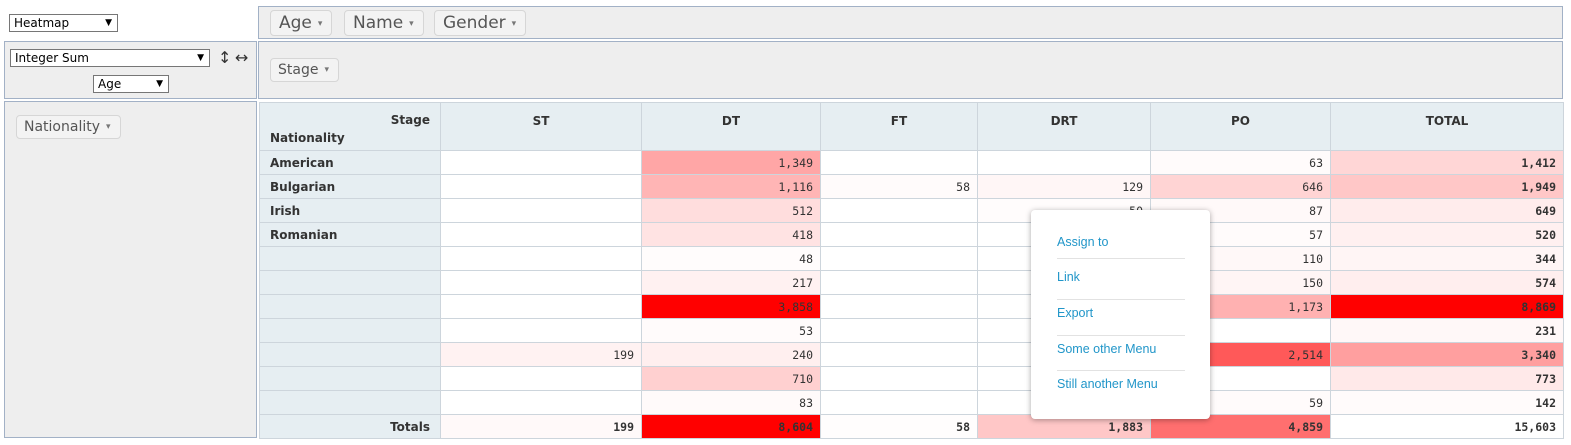 The width and height of the screenshot is (1571, 445). Describe the element at coordinates (1447, 162) in the screenshot. I see `row-total-cell: 1,412` at that location.